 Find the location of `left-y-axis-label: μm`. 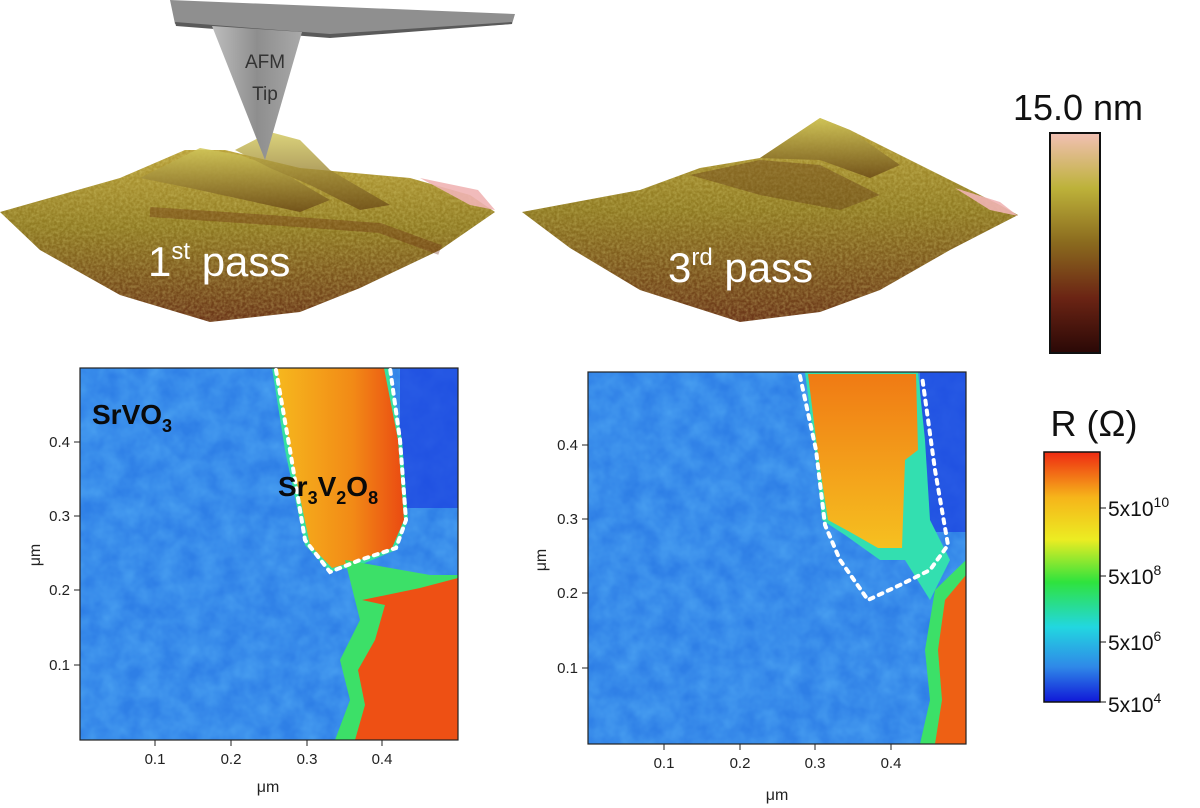

left-y-axis-label: μm is located at coordinates (35, 555).